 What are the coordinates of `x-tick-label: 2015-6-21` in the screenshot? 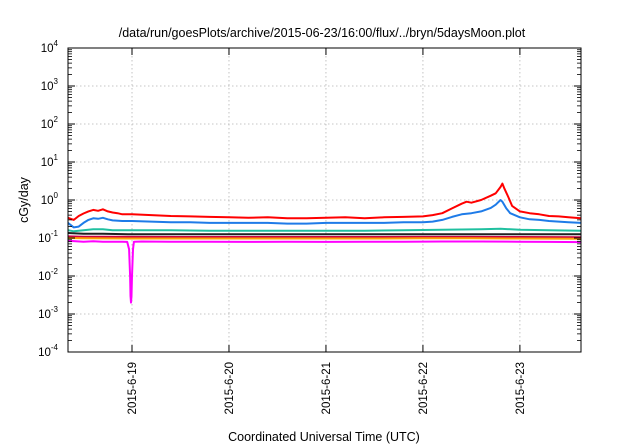 It's located at (327, 388).